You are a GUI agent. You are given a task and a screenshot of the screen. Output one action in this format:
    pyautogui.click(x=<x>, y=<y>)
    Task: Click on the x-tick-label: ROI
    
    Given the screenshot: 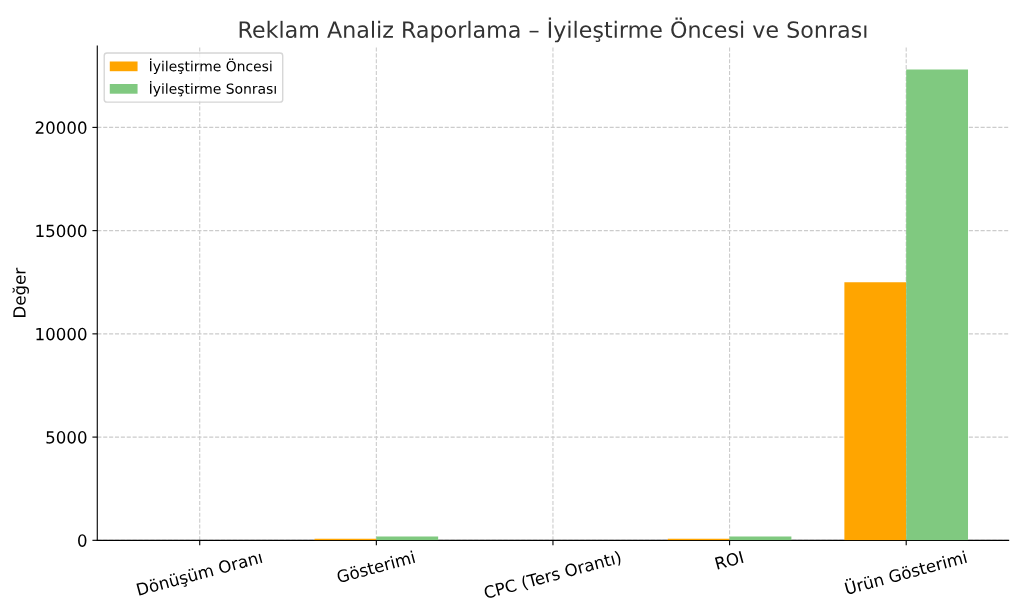 What is the action you would take?
    pyautogui.click(x=729, y=560)
    